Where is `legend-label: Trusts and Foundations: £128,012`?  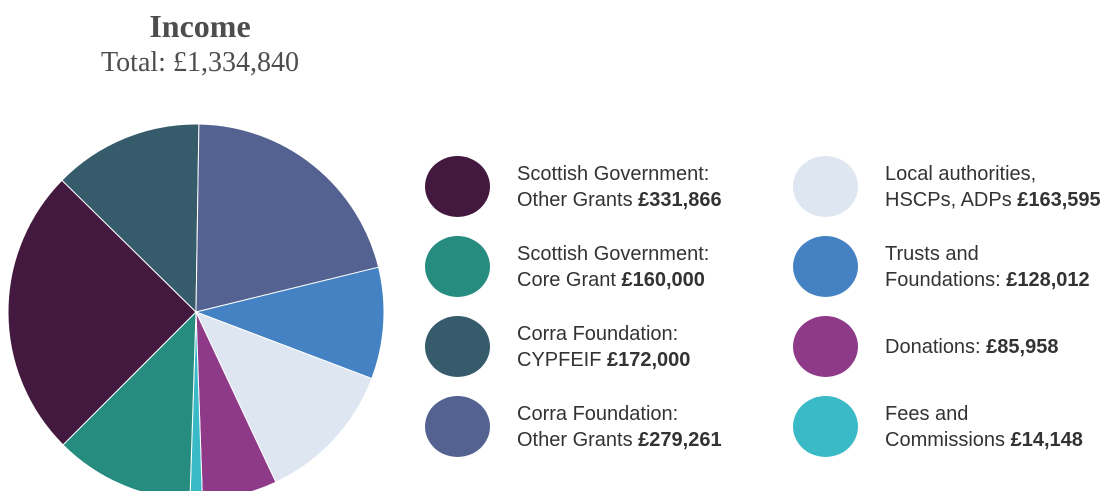
legend-label: Trusts and Foundations: £128,012 is located at coordinates (987, 267).